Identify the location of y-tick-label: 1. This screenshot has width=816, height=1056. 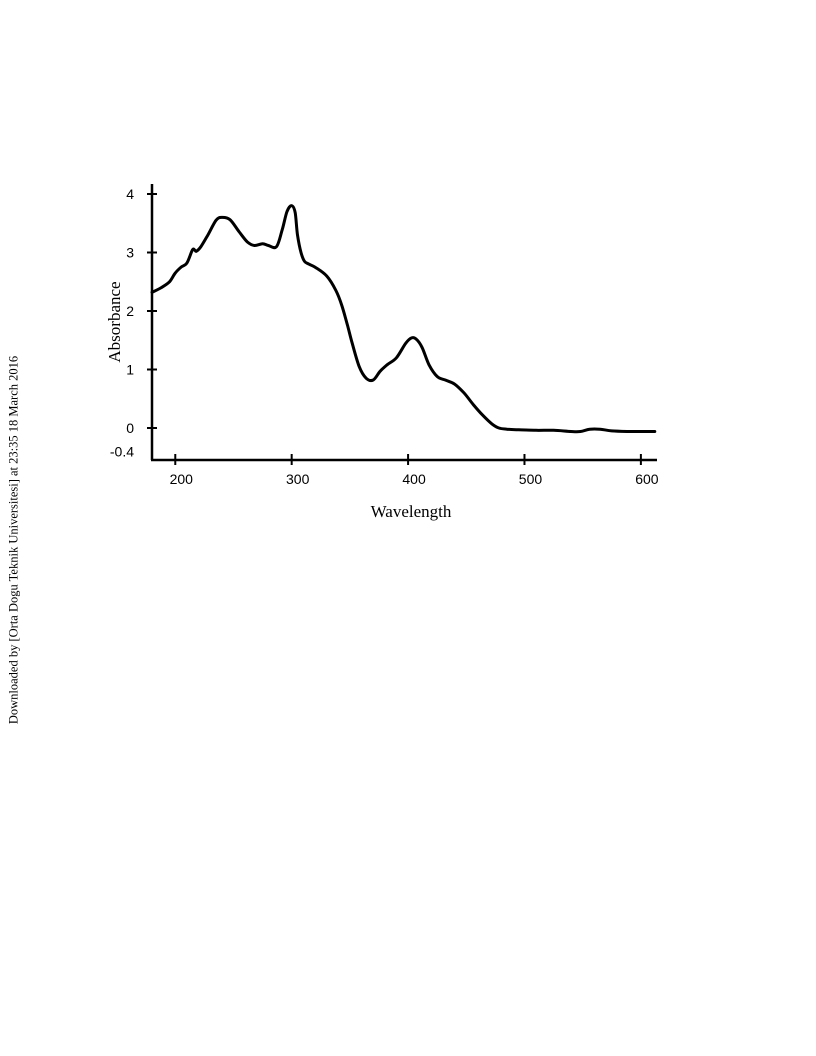
(130, 370).